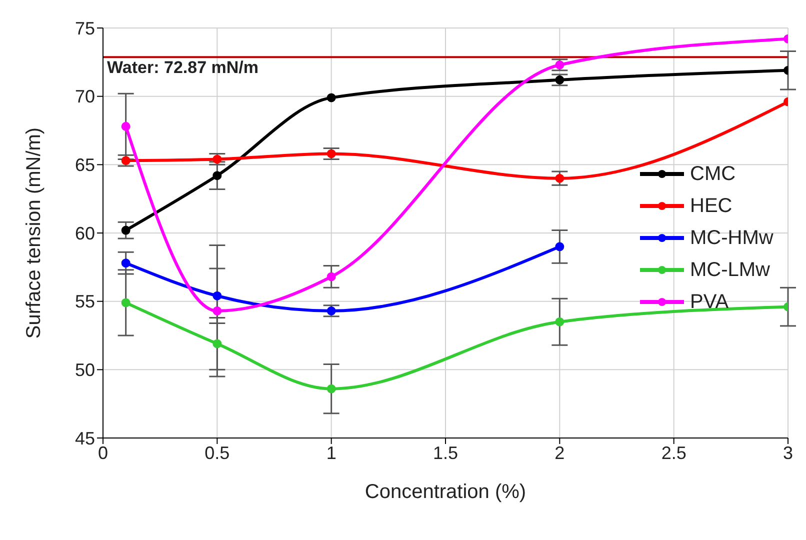  Describe the element at coordinates (732, 238) in the screenshot. I see `legend-label: MC-HMw` at that location.